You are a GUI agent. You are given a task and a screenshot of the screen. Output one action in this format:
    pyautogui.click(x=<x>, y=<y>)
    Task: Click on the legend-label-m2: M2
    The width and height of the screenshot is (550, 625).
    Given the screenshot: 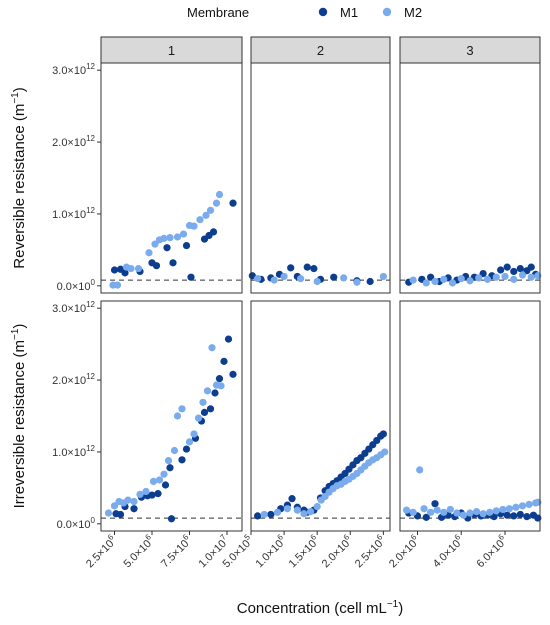 What is the action you would take?
    pyautogui.click(x=413, y=12)
    